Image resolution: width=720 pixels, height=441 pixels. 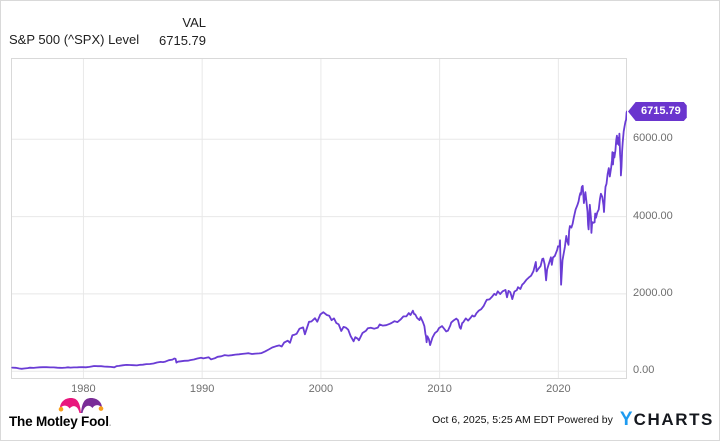 What do you see at coordinates (202, 389) in the screenshot?
I see `x-axis-label: 1990` at bounding box center [202, 389].